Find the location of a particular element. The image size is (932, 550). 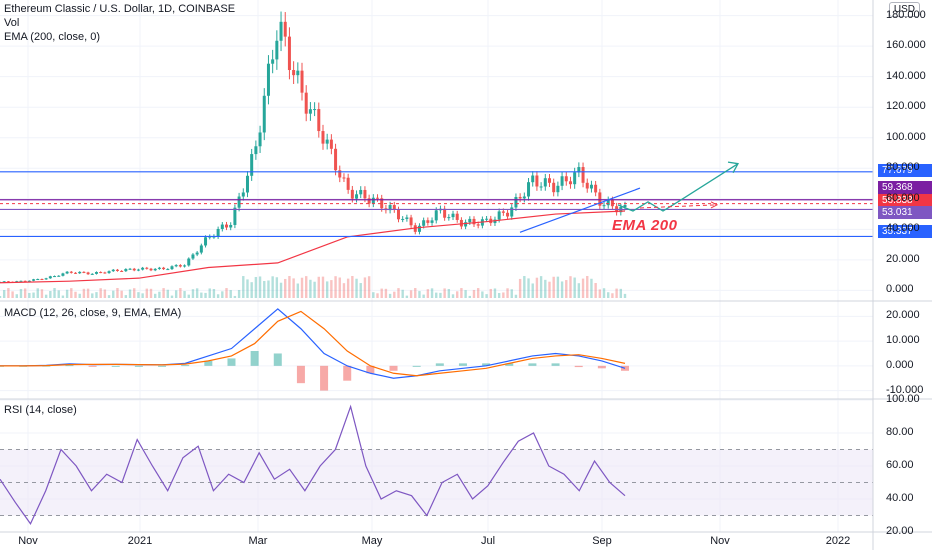

ema-200-polyline is located at coordinates (313, 247).